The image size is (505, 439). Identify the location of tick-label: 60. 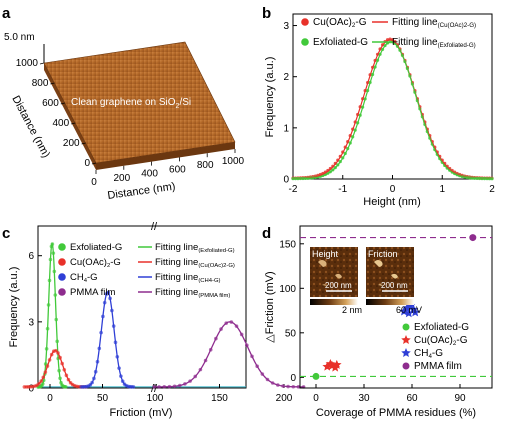
(412, 398).